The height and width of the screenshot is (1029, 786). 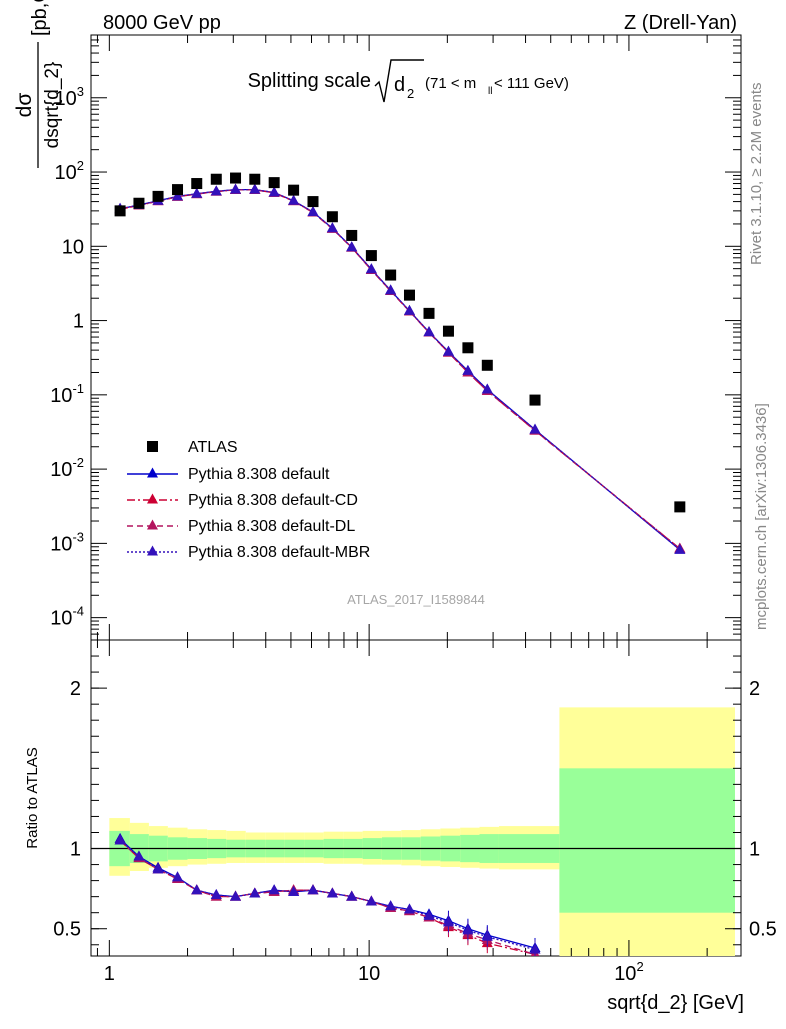 What do you see at coordinates (273, 500) in the screenshot?
I see `legend-label-cd: Pythia 8.308 default-CD` at bounding box center [273, 500].